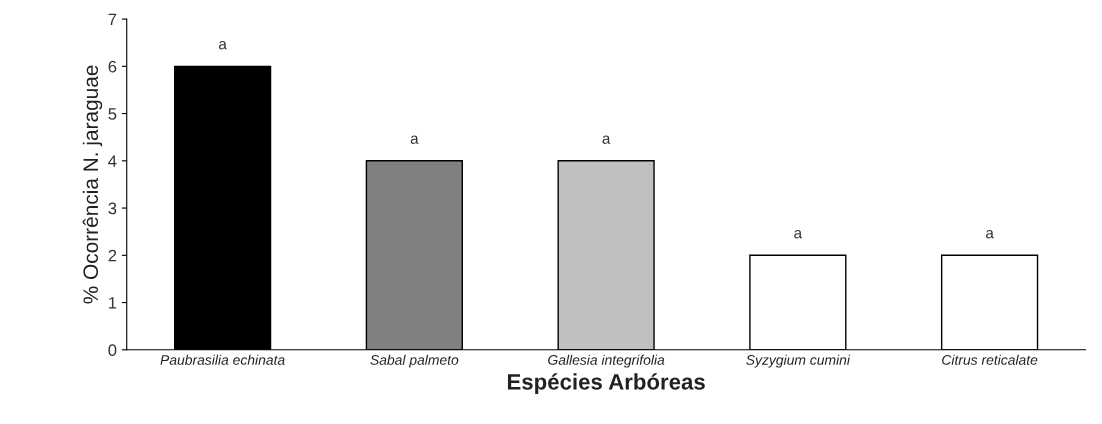  Describe the element at coordinates (606, 384) in the screenshot. I see `x-axis-title: Espécies Arbóreas` at that location.